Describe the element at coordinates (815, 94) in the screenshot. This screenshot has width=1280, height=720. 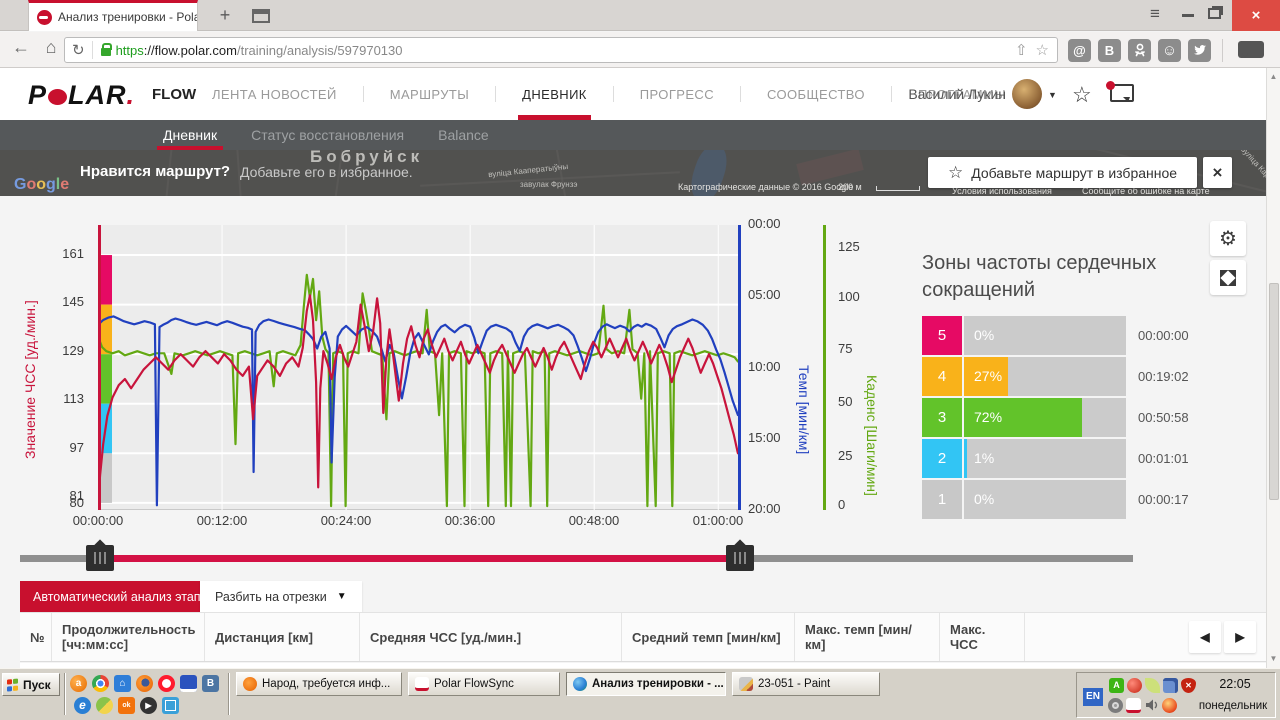
I see `nav-community: СООБЩЕСТВО` at that location.